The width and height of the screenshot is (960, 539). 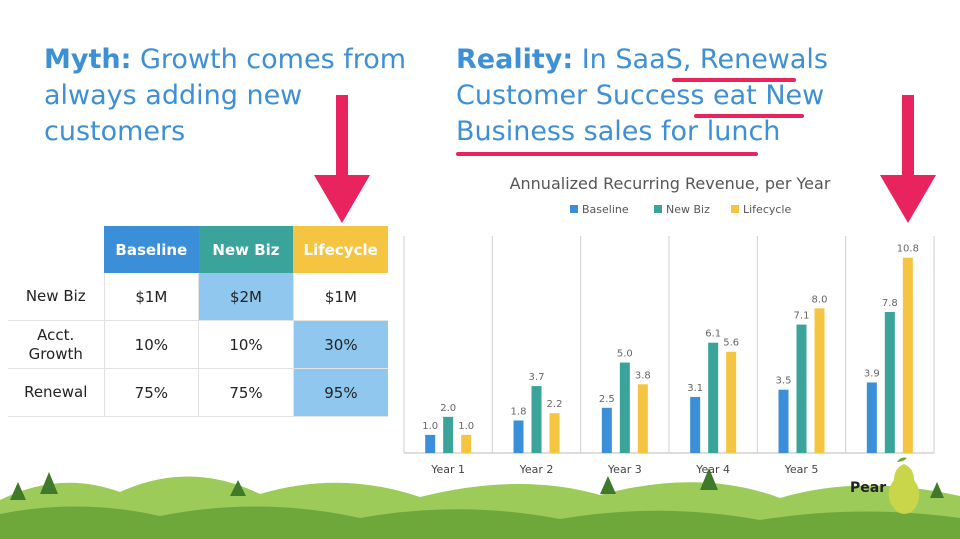 I want to click on table-header-new-biz: New Biz, so click(x=246, y=249).